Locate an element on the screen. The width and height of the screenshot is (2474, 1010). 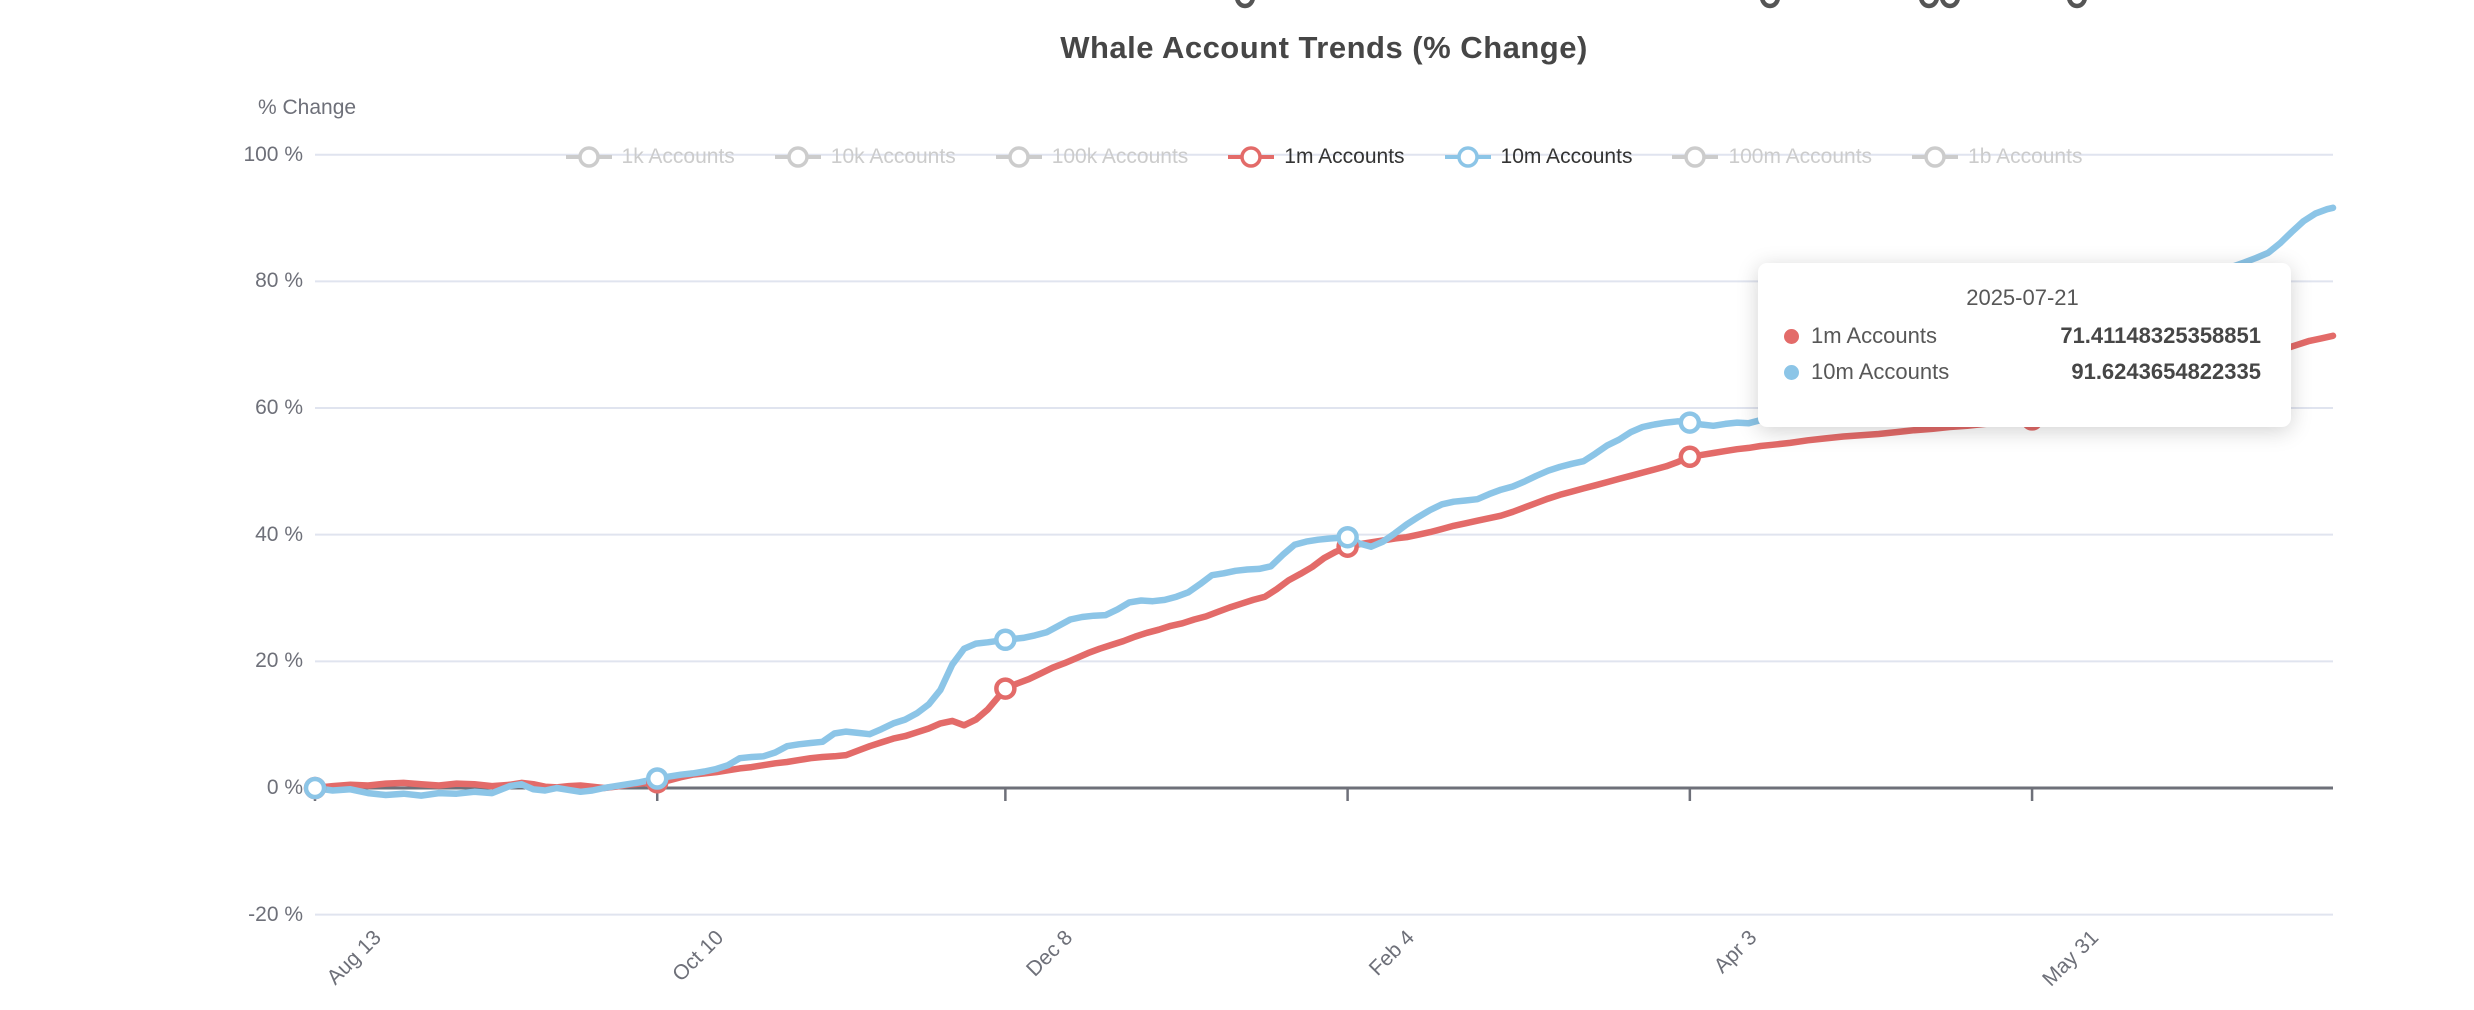
y-axis-tick-label: -20 % is located at coordinates (275, 914).